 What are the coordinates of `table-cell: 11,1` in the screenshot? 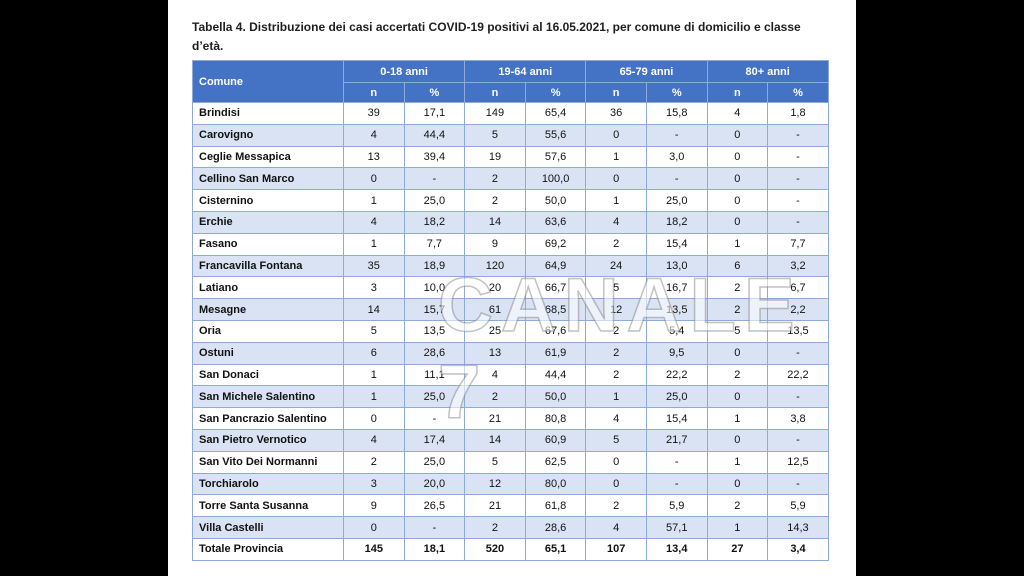 It's located at (434, 375).